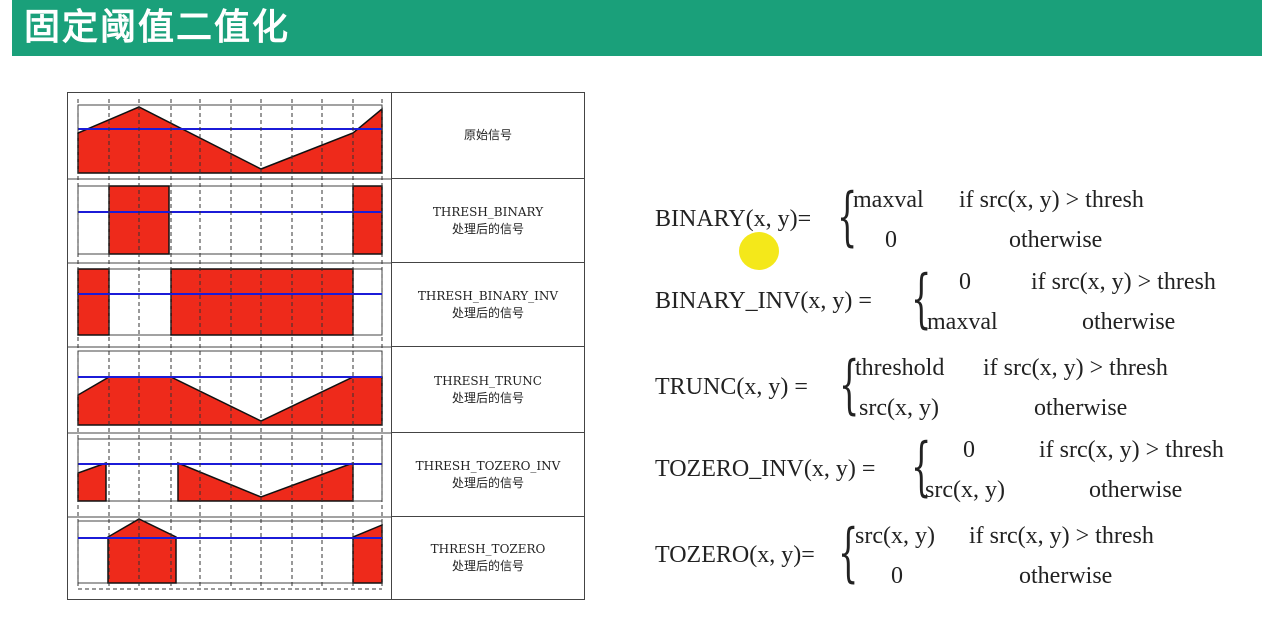  Describe the element at coordinates (900, 368) in the screenshot. I see `case1-value: threshold` at that location.